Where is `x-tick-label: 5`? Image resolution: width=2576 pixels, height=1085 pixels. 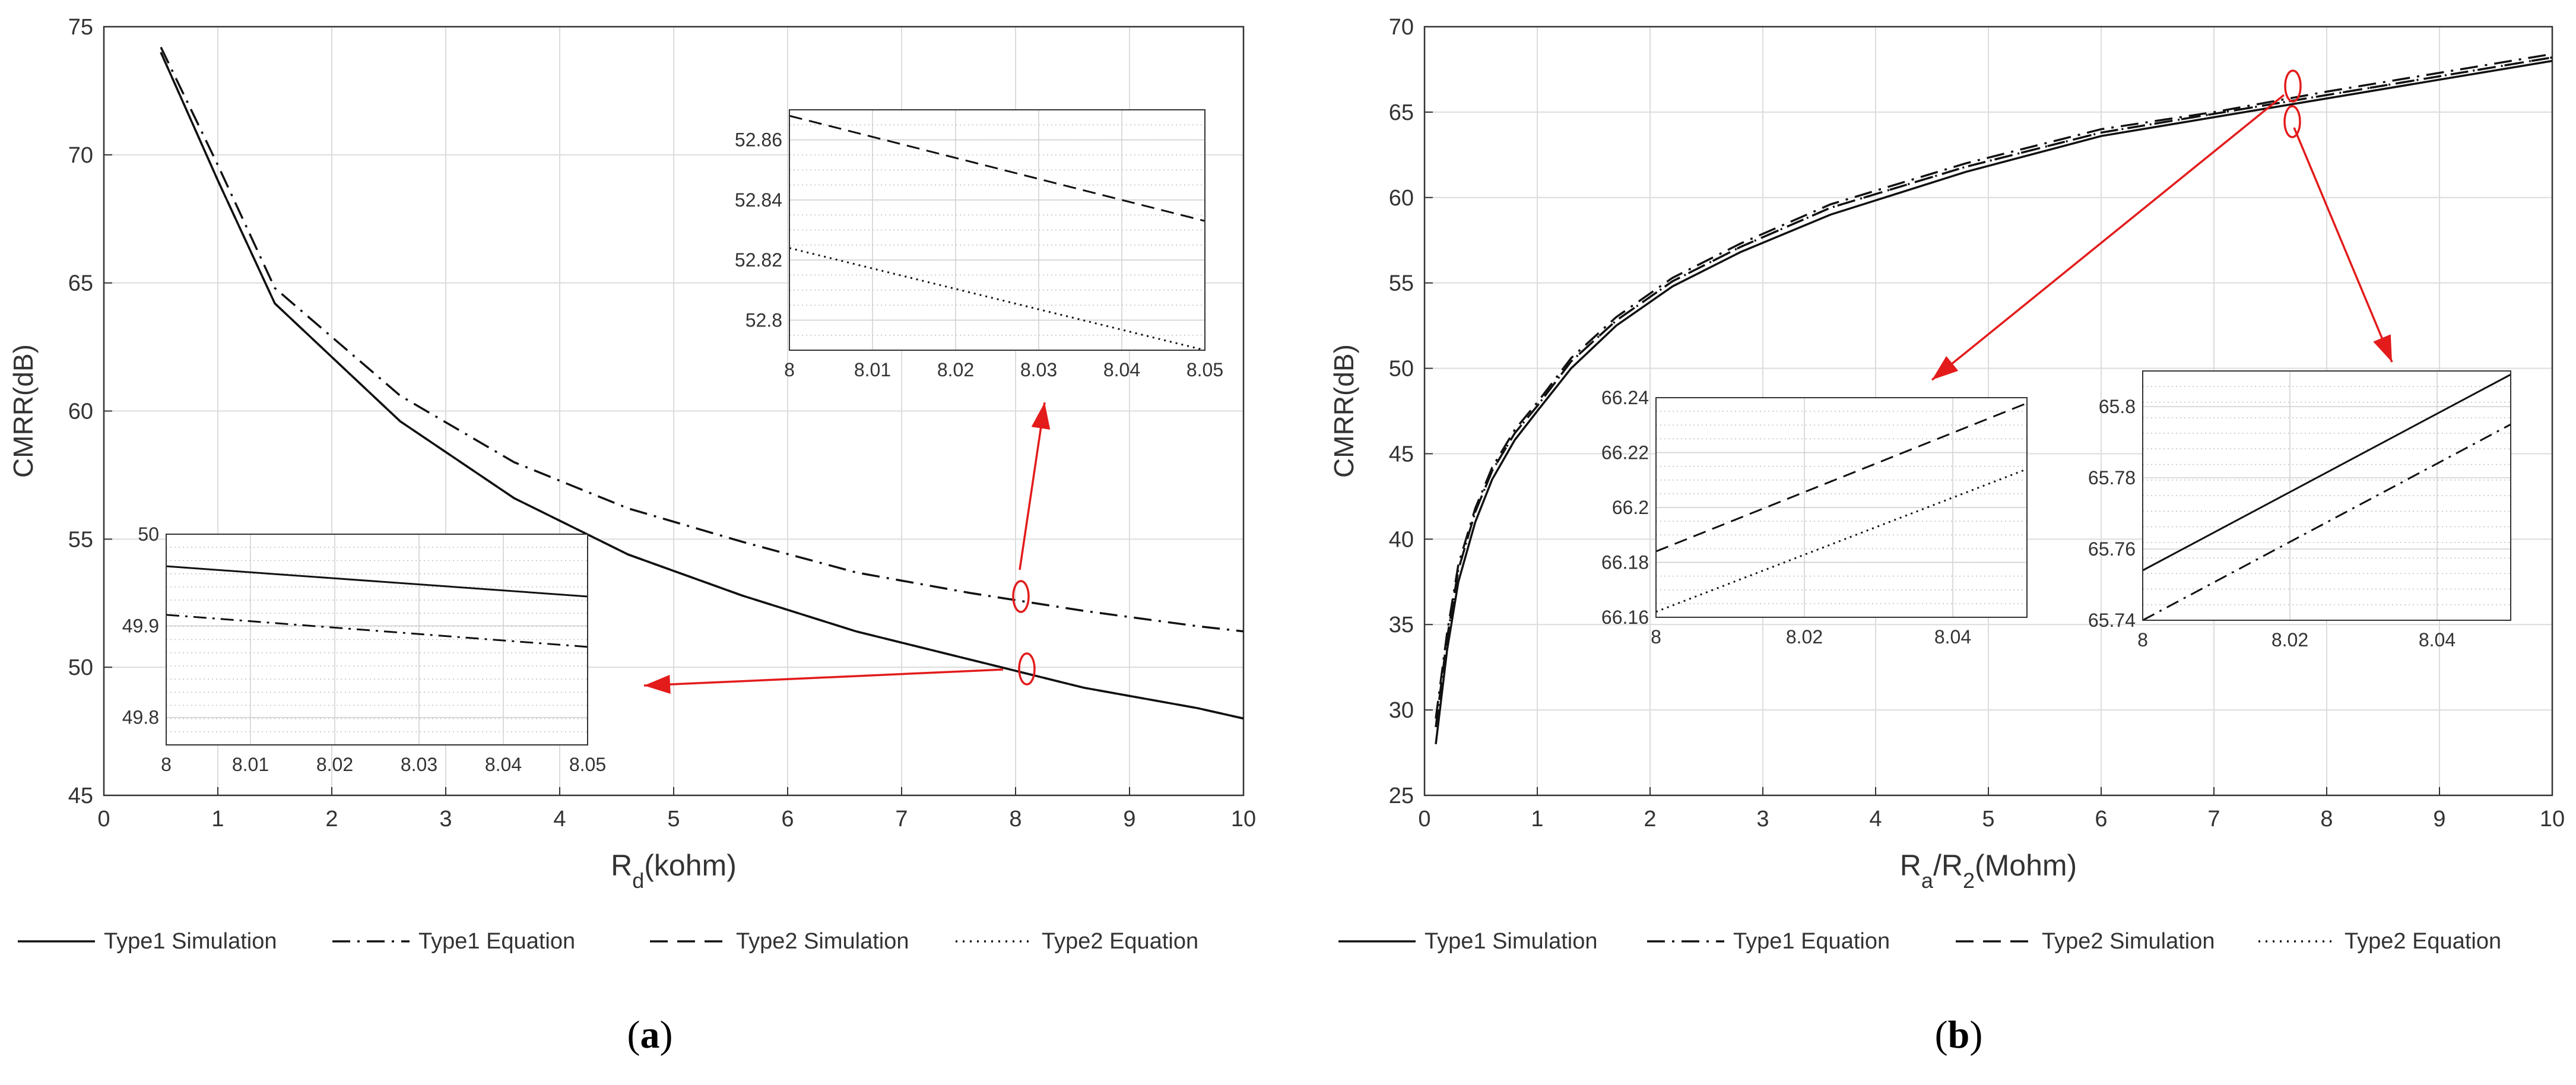 x-tick-label: 5 is located at coordinates (1988, 819).